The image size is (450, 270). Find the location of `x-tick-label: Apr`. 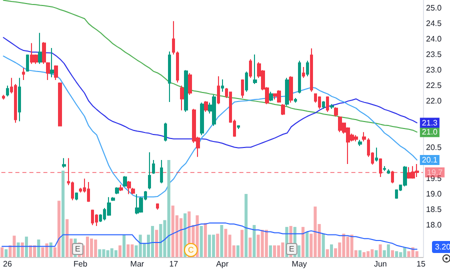

x-tick-label: Apr is located at coordinates (222, 264).